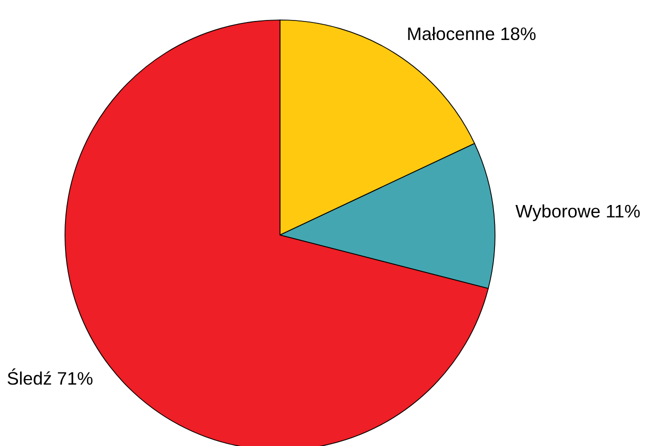 This screenshot has height=446, width=648. I want to click on slice-label: Śledź 71%, so click(50, 376).